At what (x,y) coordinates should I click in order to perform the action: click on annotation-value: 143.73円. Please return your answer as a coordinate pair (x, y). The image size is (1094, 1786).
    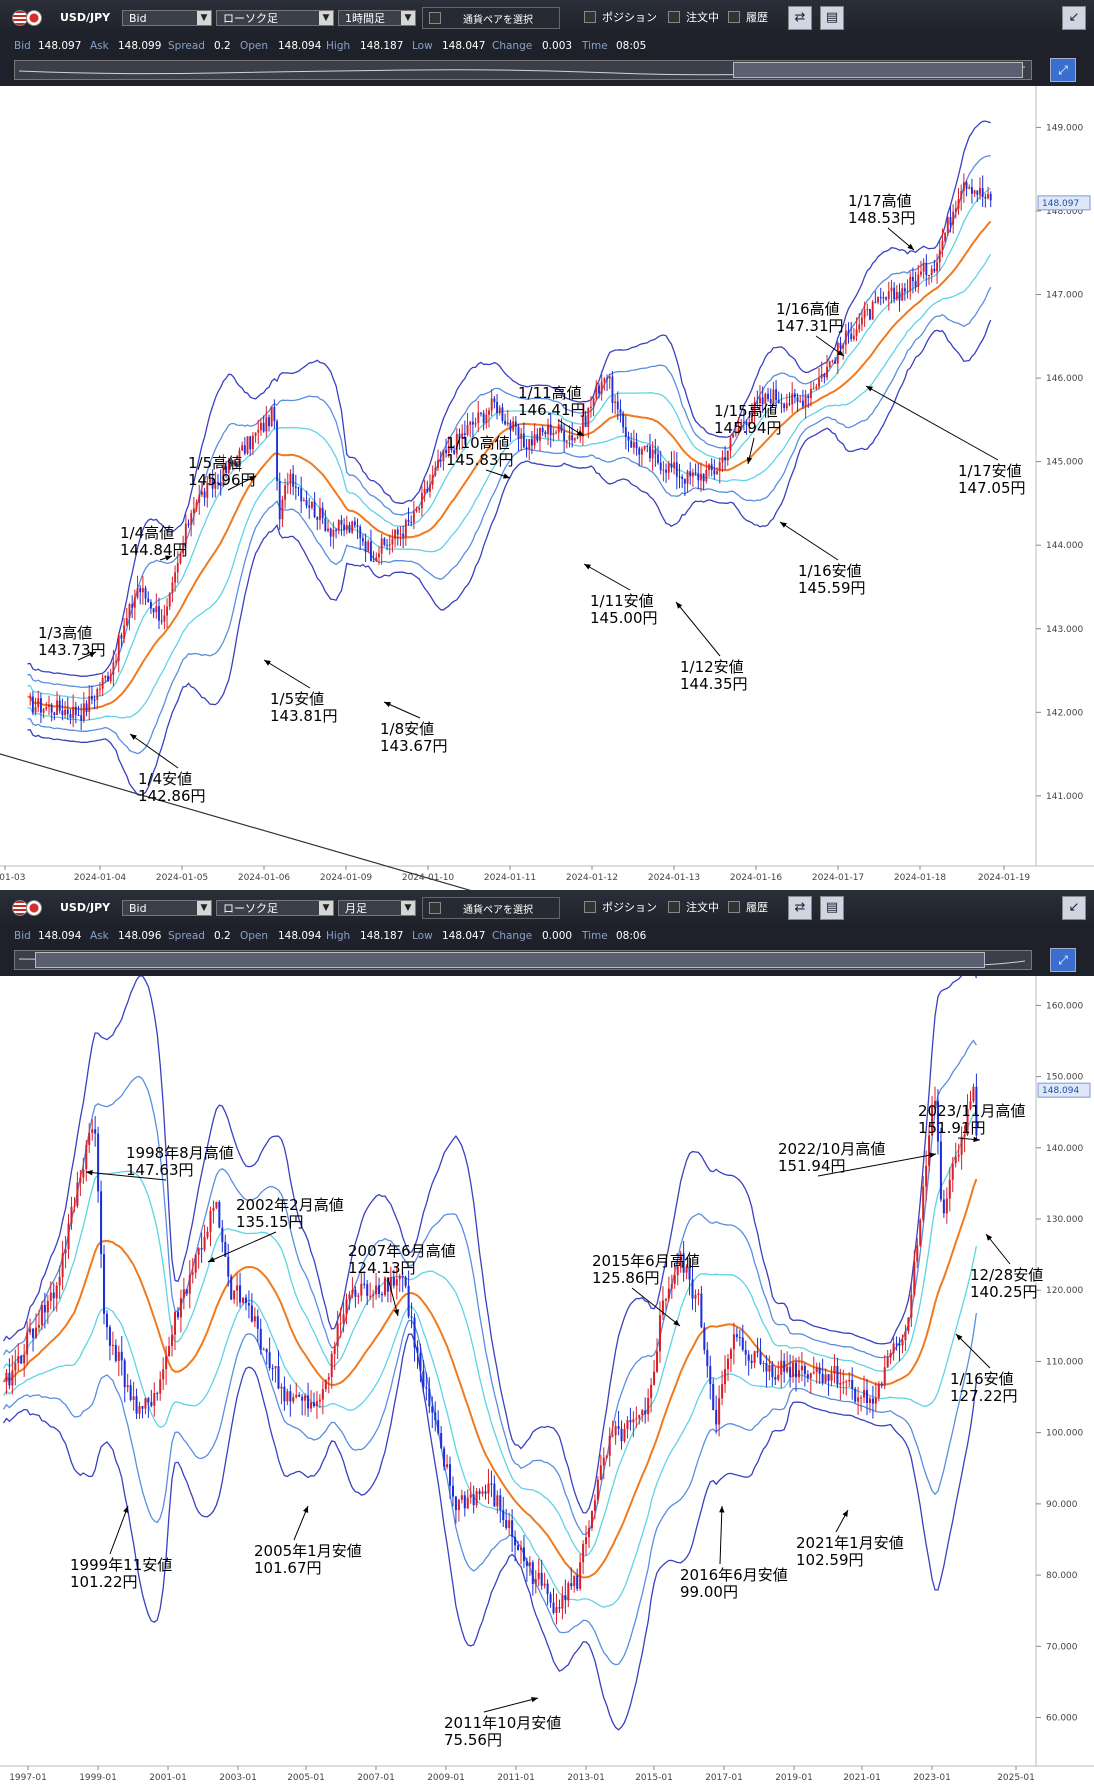
    Looking at the image, I should click on (72, 650).